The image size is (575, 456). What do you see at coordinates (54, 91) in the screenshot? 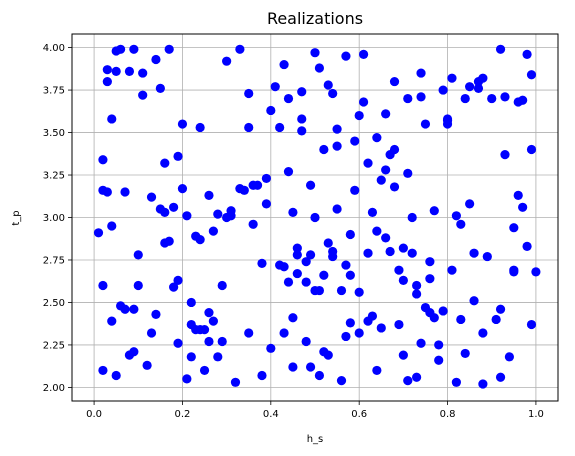
I see `y-tick-label: 3.75` at bounding box center [54, 91].